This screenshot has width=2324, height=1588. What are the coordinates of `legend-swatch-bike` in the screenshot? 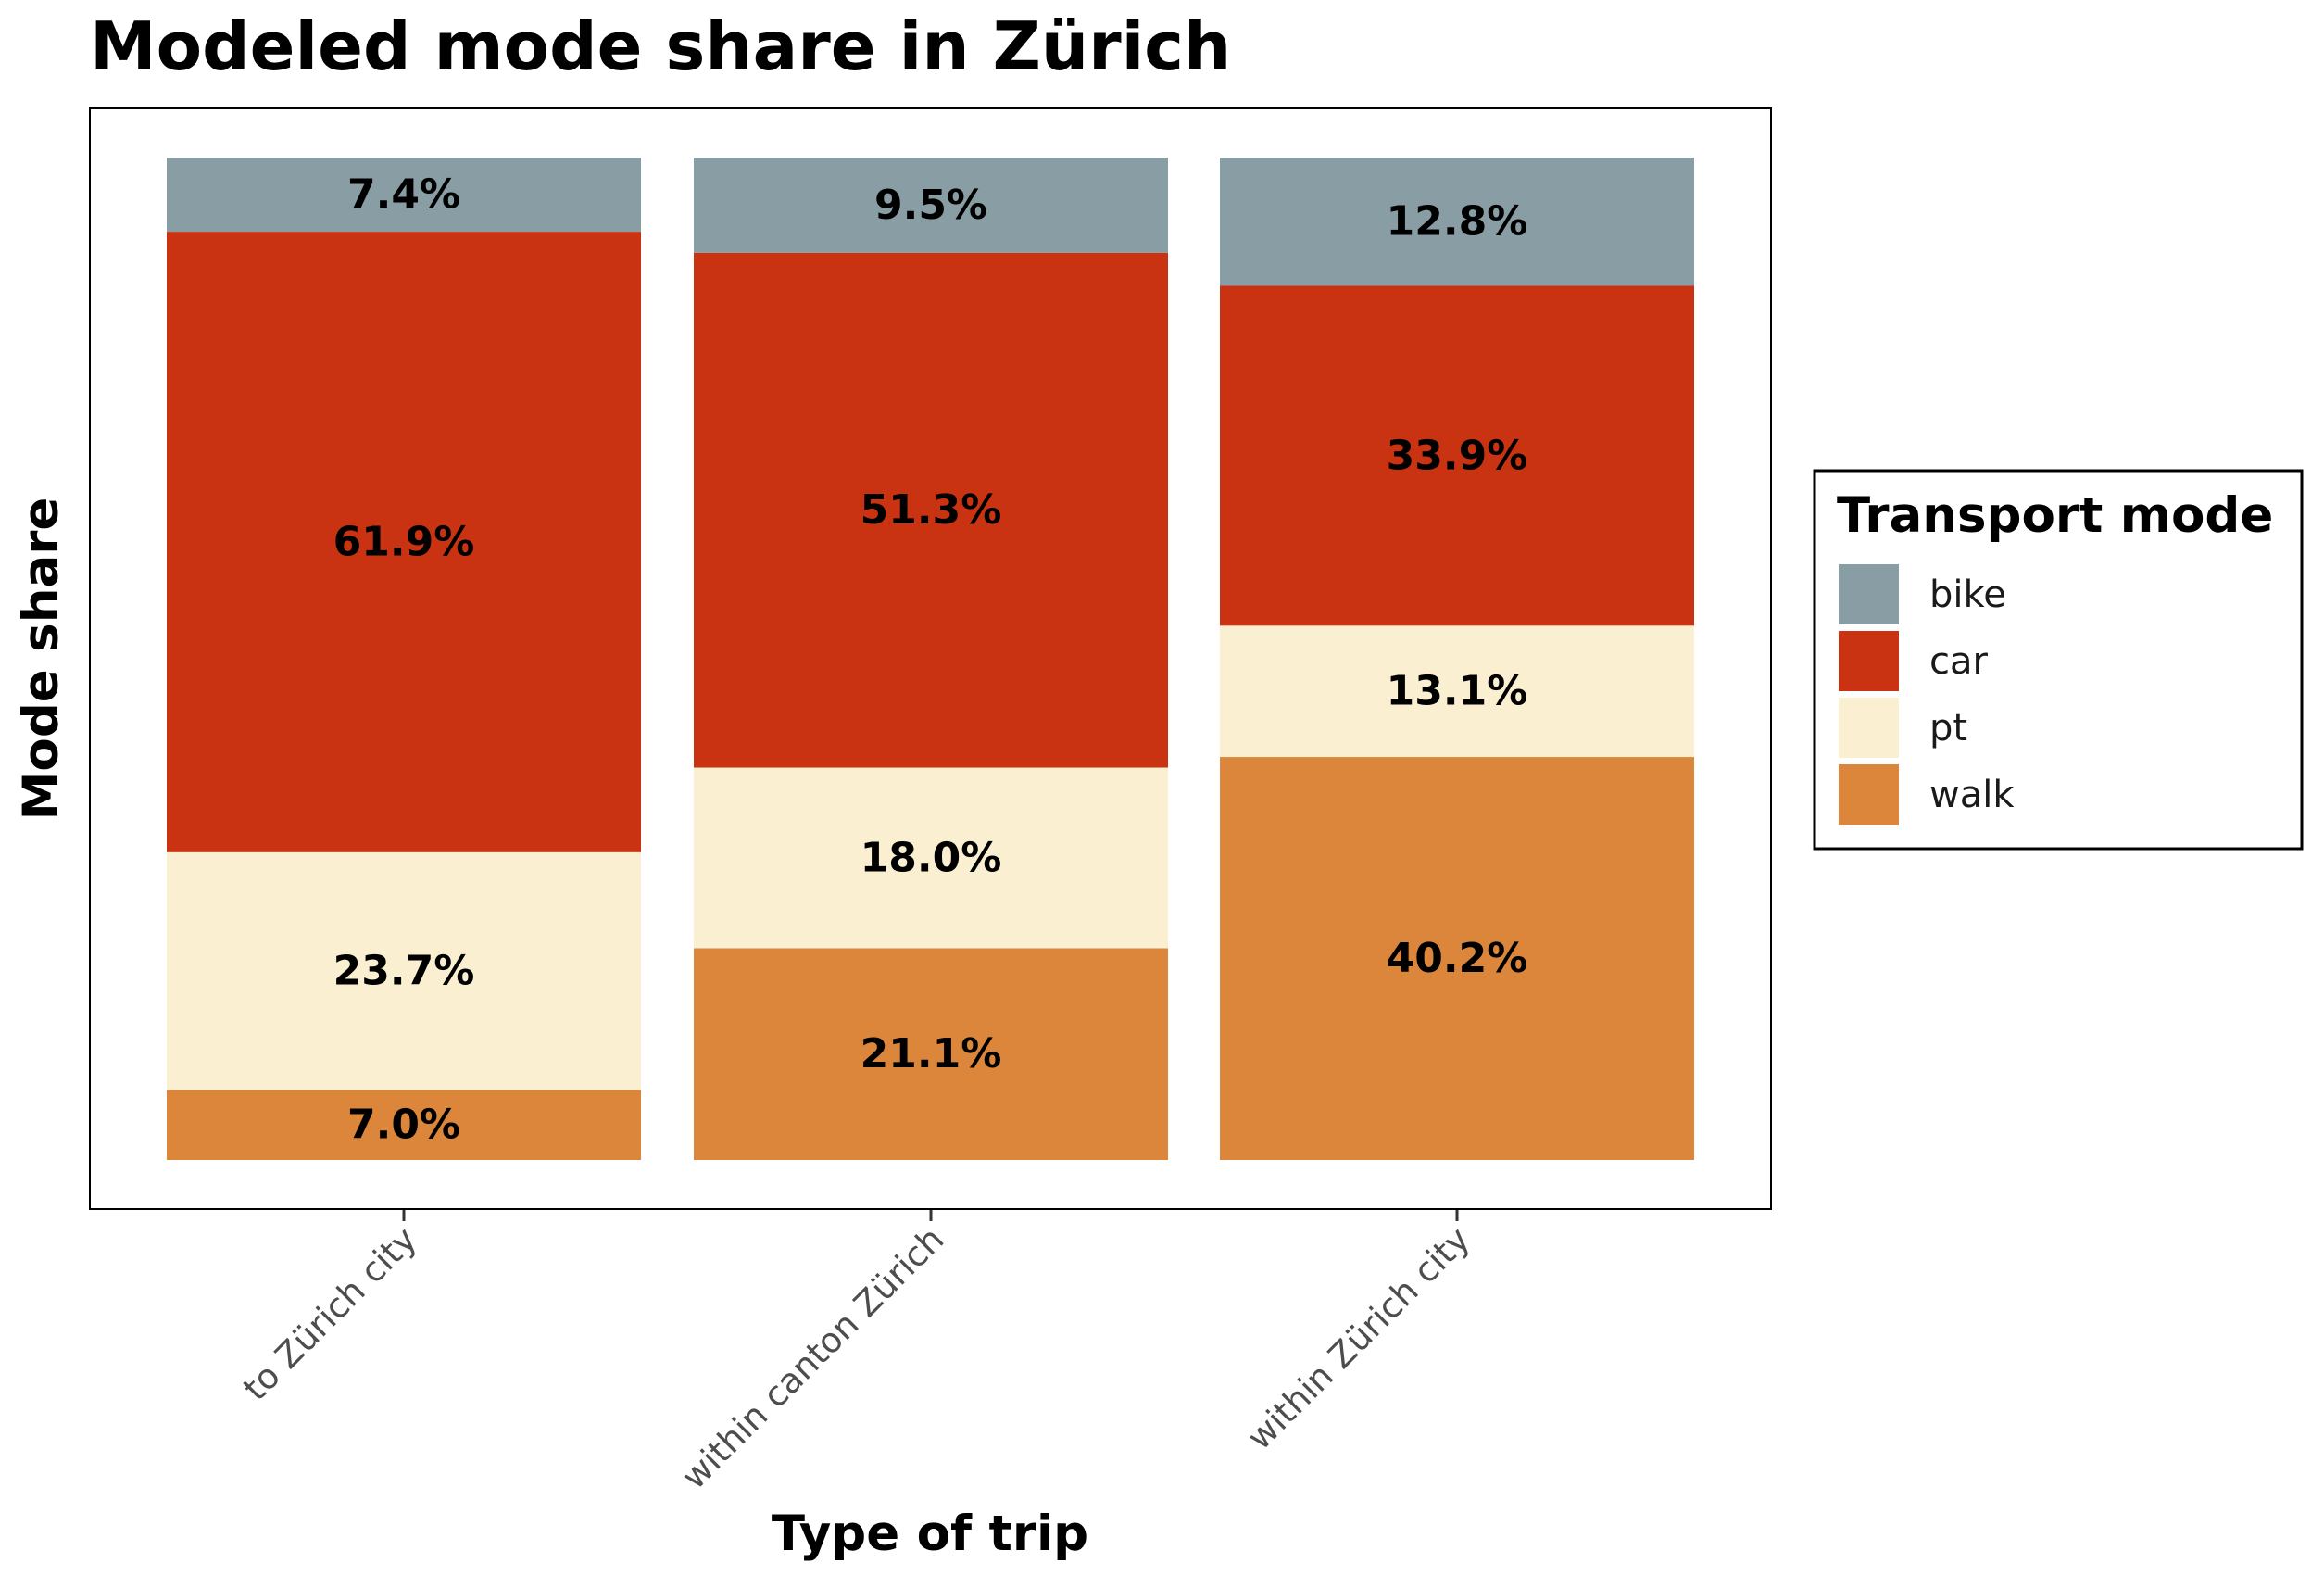 It's located at (1869, 594).